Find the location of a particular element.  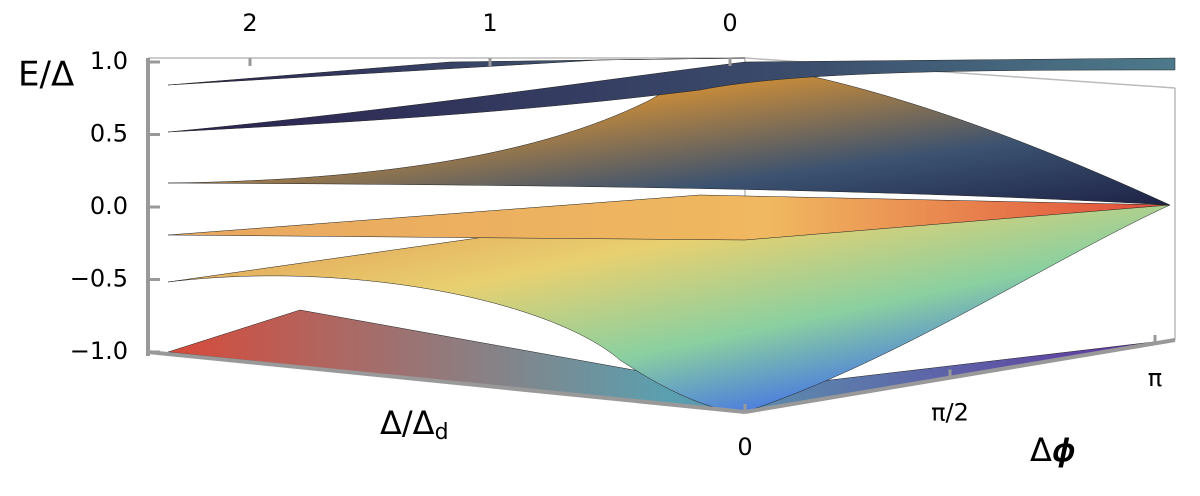

z-tick-label: 0.0 is located at coordinates (109, 206).